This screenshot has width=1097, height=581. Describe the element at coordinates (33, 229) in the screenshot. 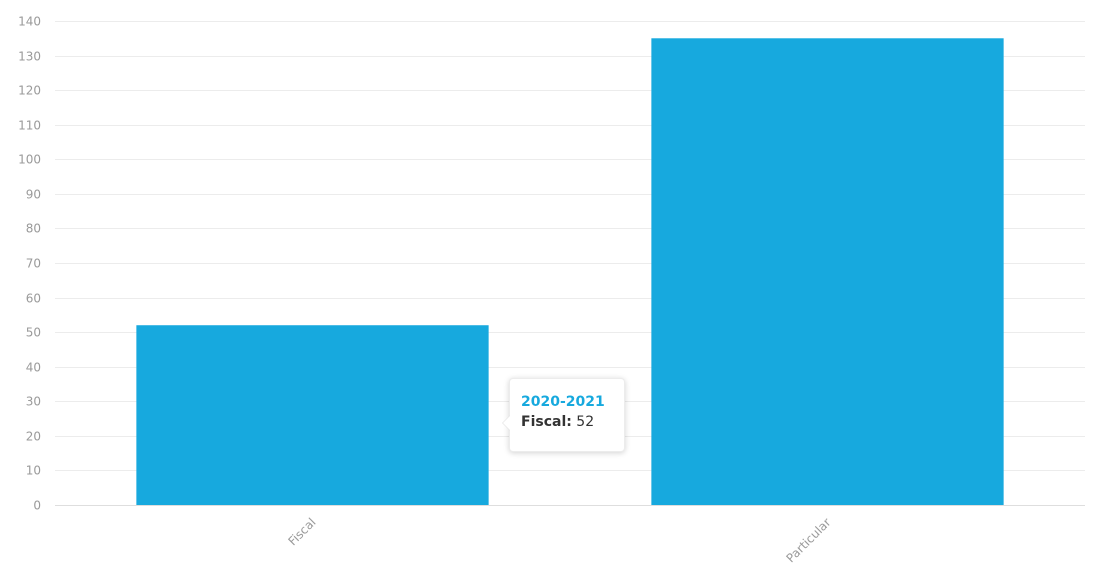

I see `y-tick-label: 80` at that location.